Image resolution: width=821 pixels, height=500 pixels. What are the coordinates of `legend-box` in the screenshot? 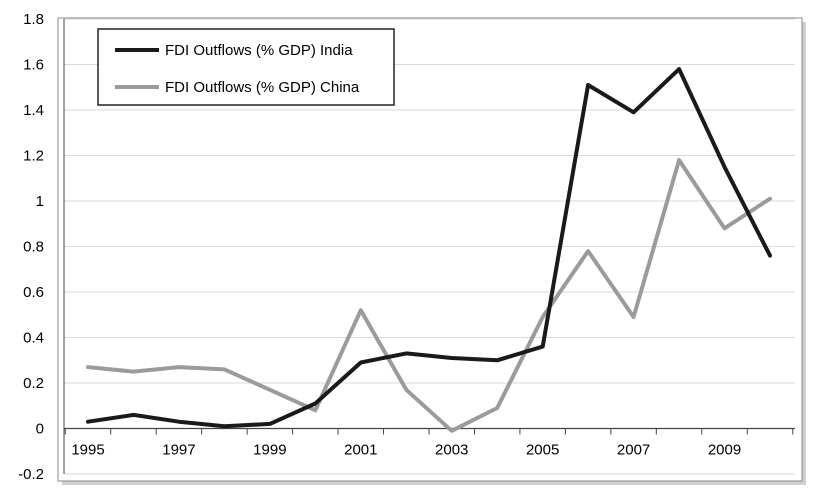 It's located at (246, 67).